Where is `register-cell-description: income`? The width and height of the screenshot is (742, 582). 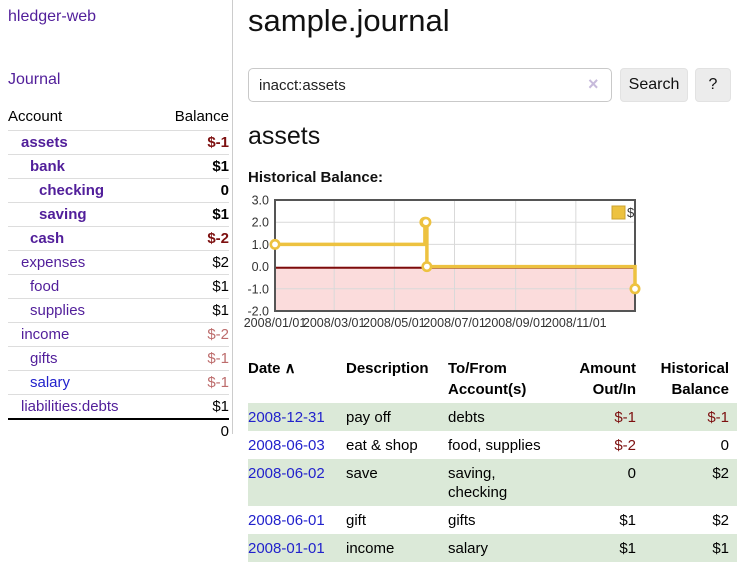 register-cell-description: income is located at coordinates (370, 548).